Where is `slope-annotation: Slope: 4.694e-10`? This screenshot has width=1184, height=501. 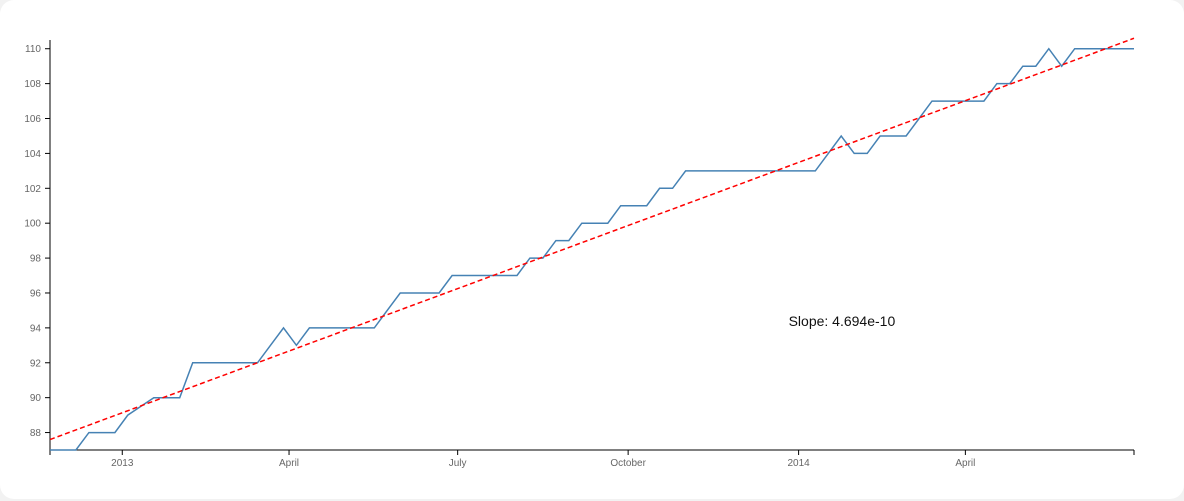 slope-annotation: Slope: 4.694e-10 is located at coordinates (842, 321).